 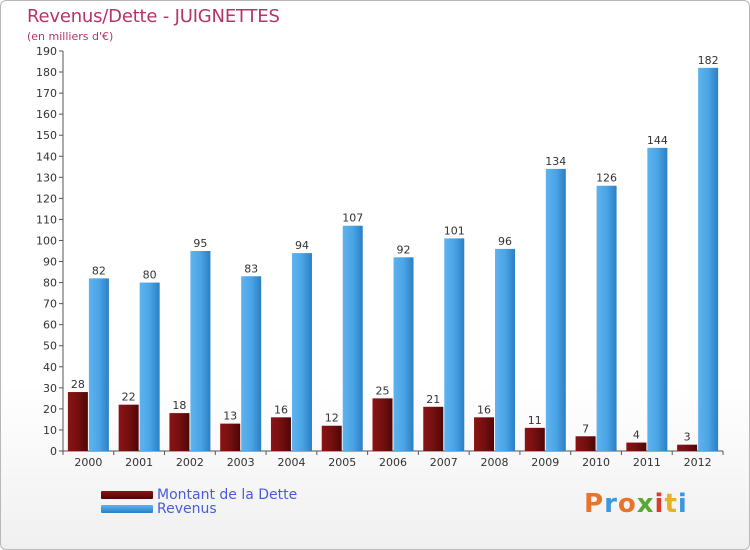 I want to click on bar-revenus-2000, so click(x=98, y=364).